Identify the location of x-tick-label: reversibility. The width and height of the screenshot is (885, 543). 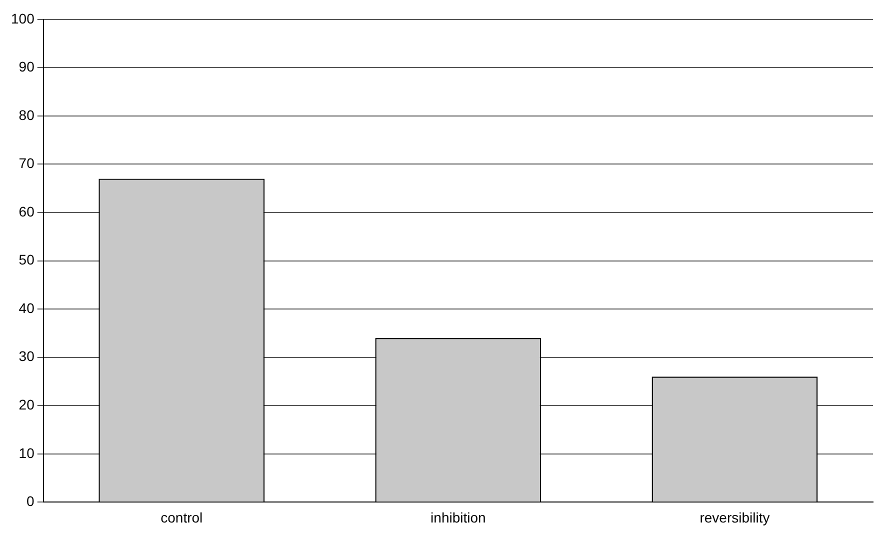
(735, 517).